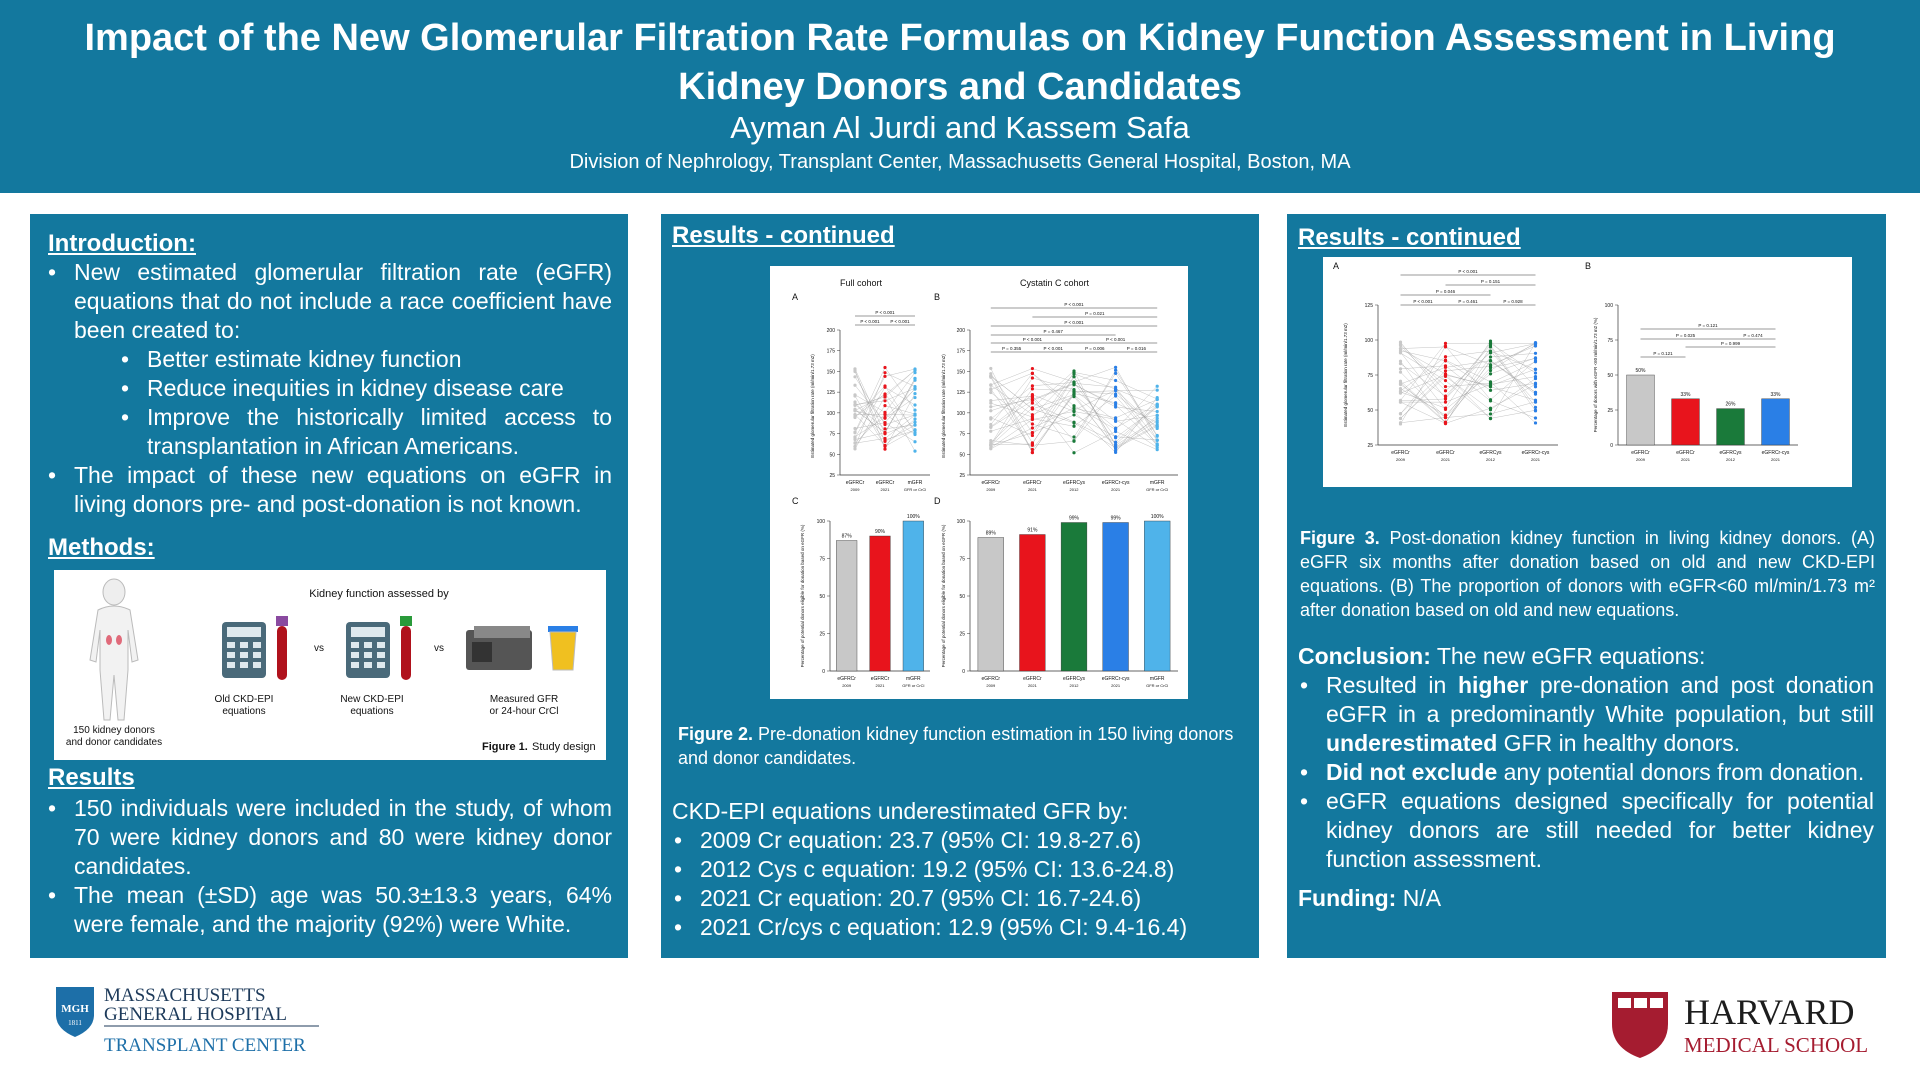  Describe the element at coordinates (1409, 237) in the screenshot. I see `results3-heading: Results - continued` at that location.